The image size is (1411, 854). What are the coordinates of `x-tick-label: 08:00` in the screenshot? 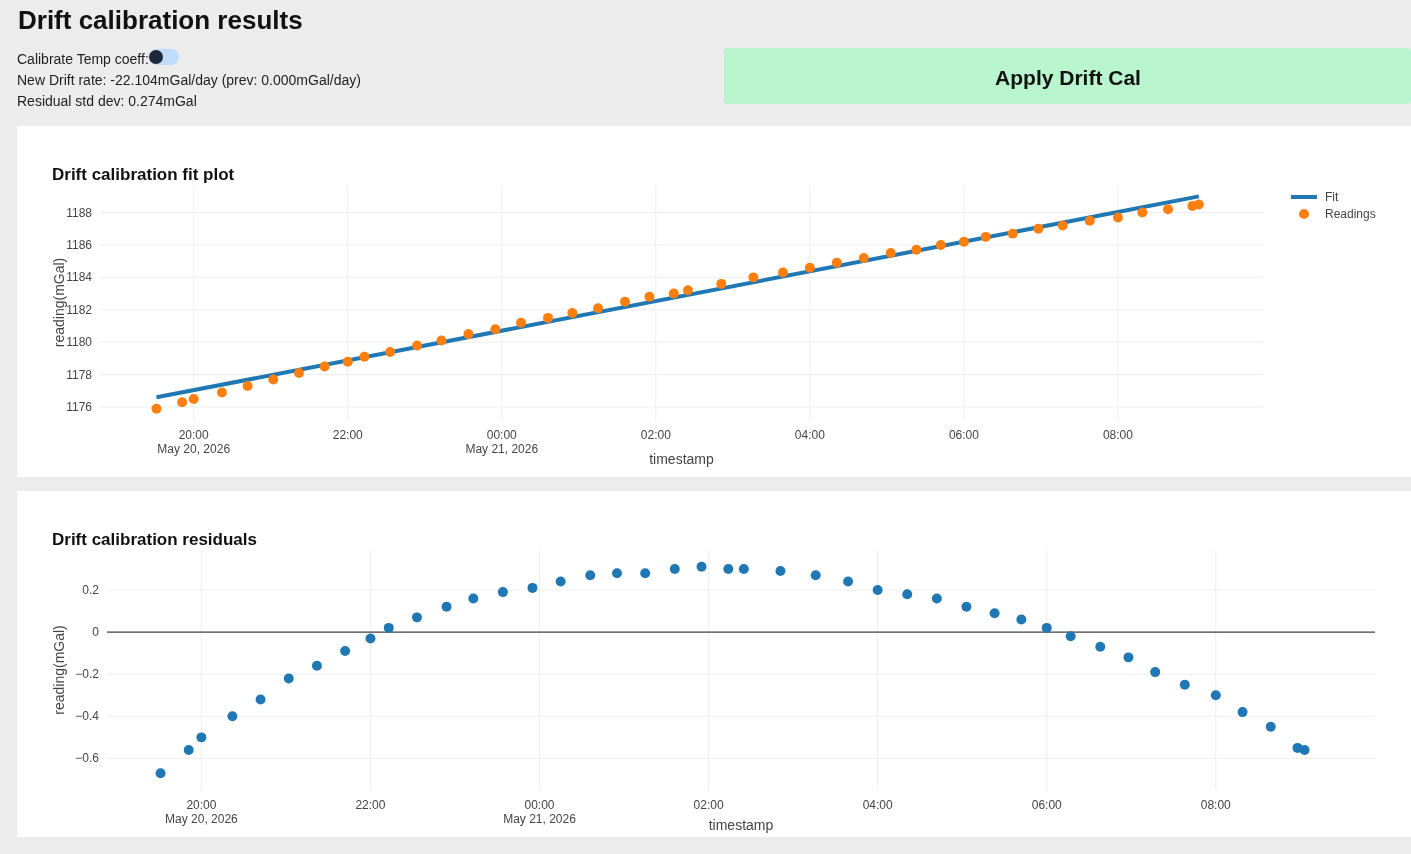 It's located at (1216, 805).